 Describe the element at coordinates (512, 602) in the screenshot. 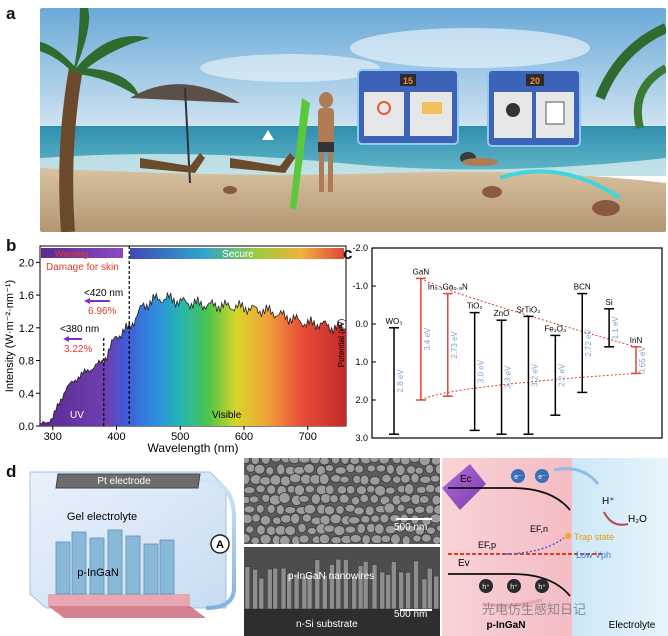

I see `hole-arrow` at that location.